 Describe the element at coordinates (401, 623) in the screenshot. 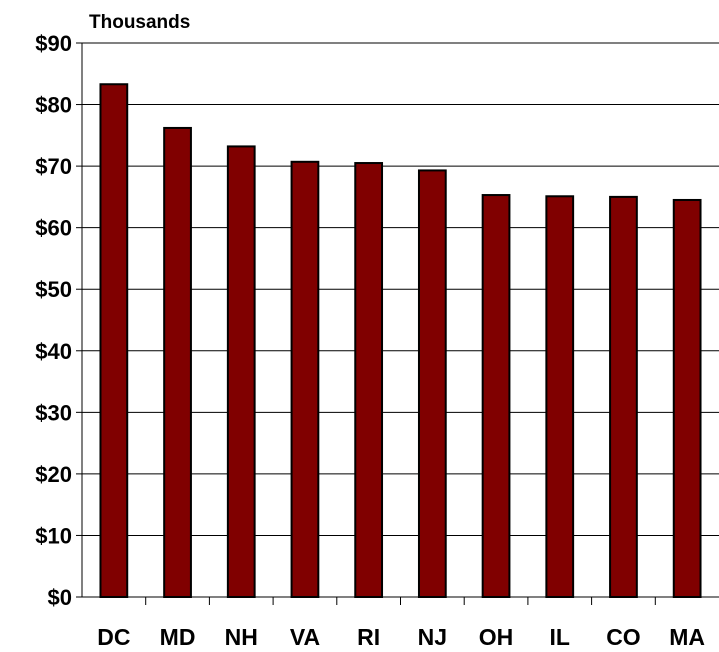

I see `x-axis-ticks: DC MD NH VA RI NJ OH IL CO MA` at that location.